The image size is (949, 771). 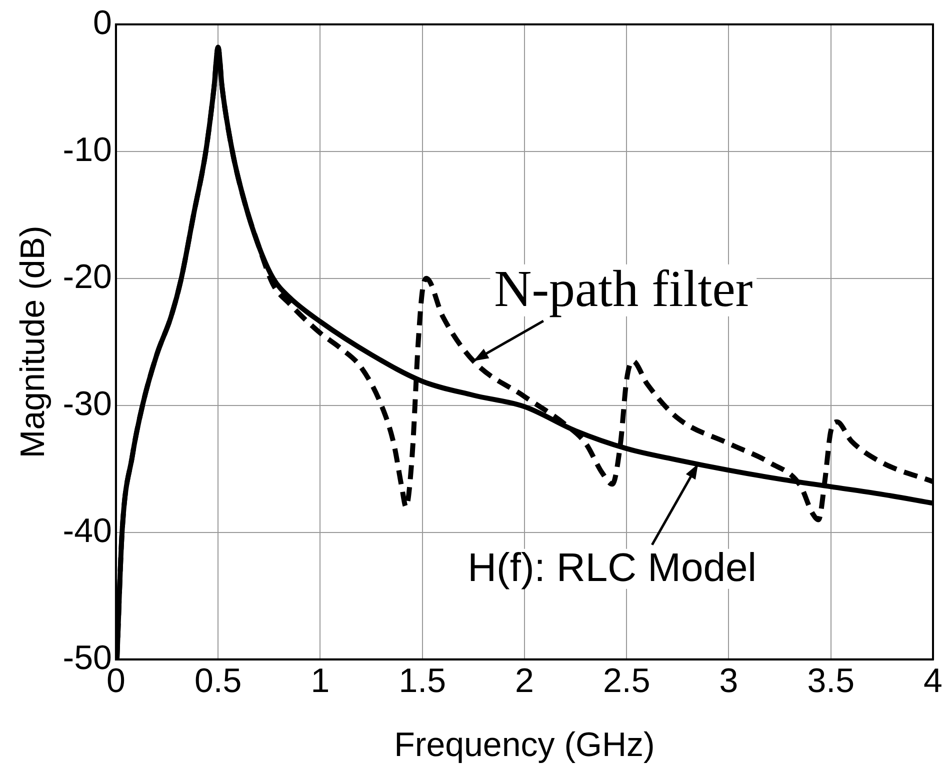 What do you see at coordinates (87, 149) in the screenshot?
I see `y-tick-label: -10` at bounding box center [87, 149].